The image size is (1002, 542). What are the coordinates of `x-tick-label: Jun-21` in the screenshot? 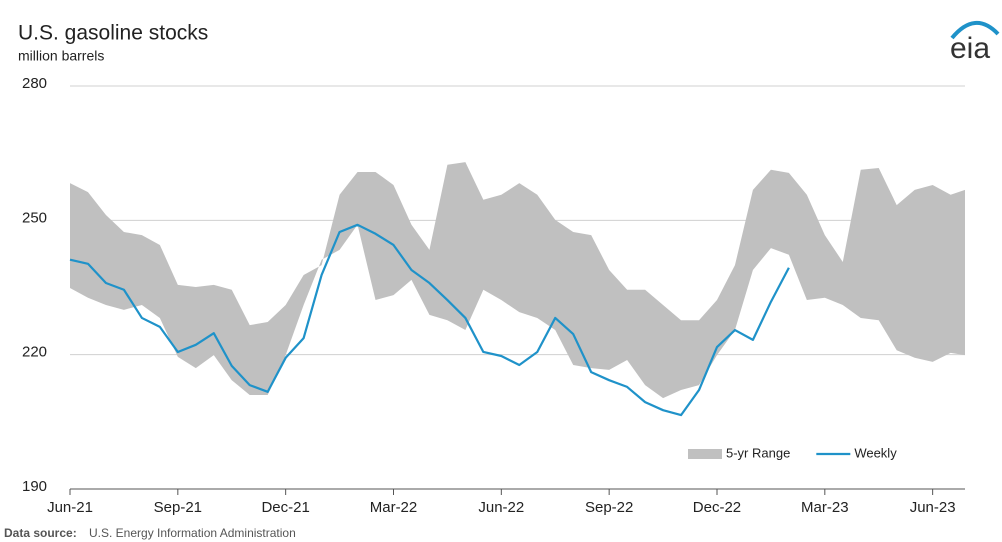 It's located at (70, 507).